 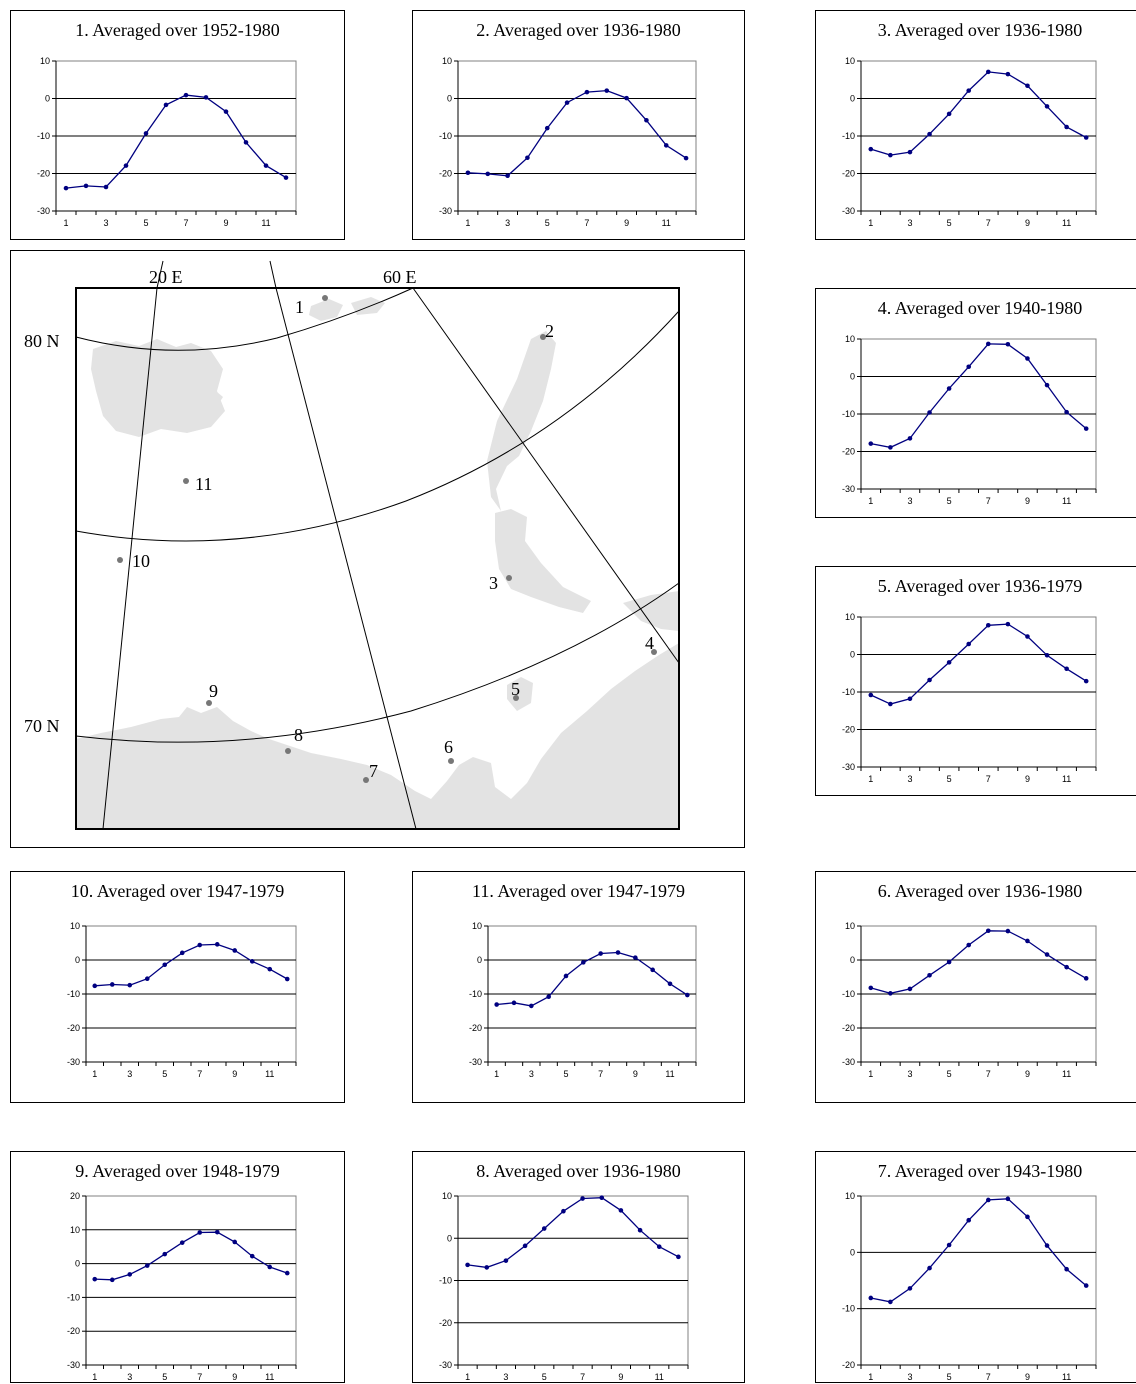 I want to click on chart-title: 10. Averaged over 1947-1979, so click(x=177, y=891).